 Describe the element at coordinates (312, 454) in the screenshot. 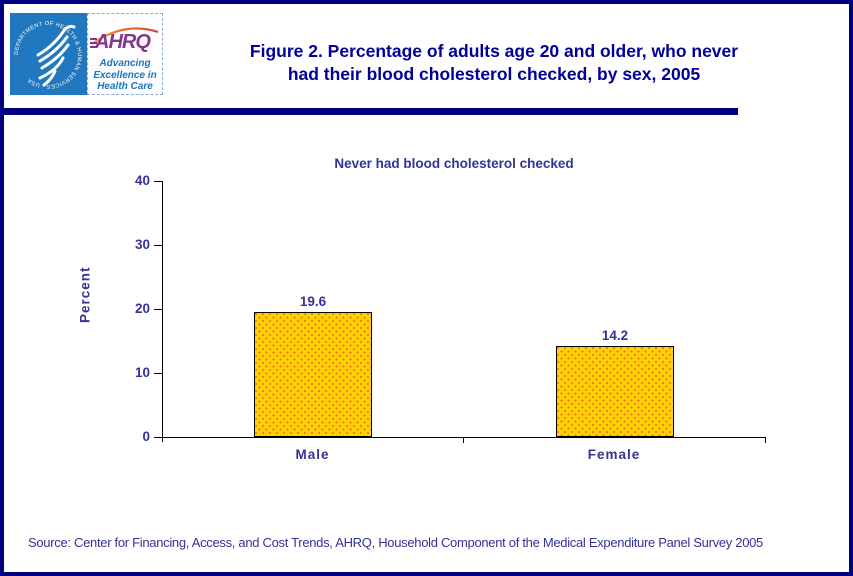

I see `category-label-male: Male` at that location.